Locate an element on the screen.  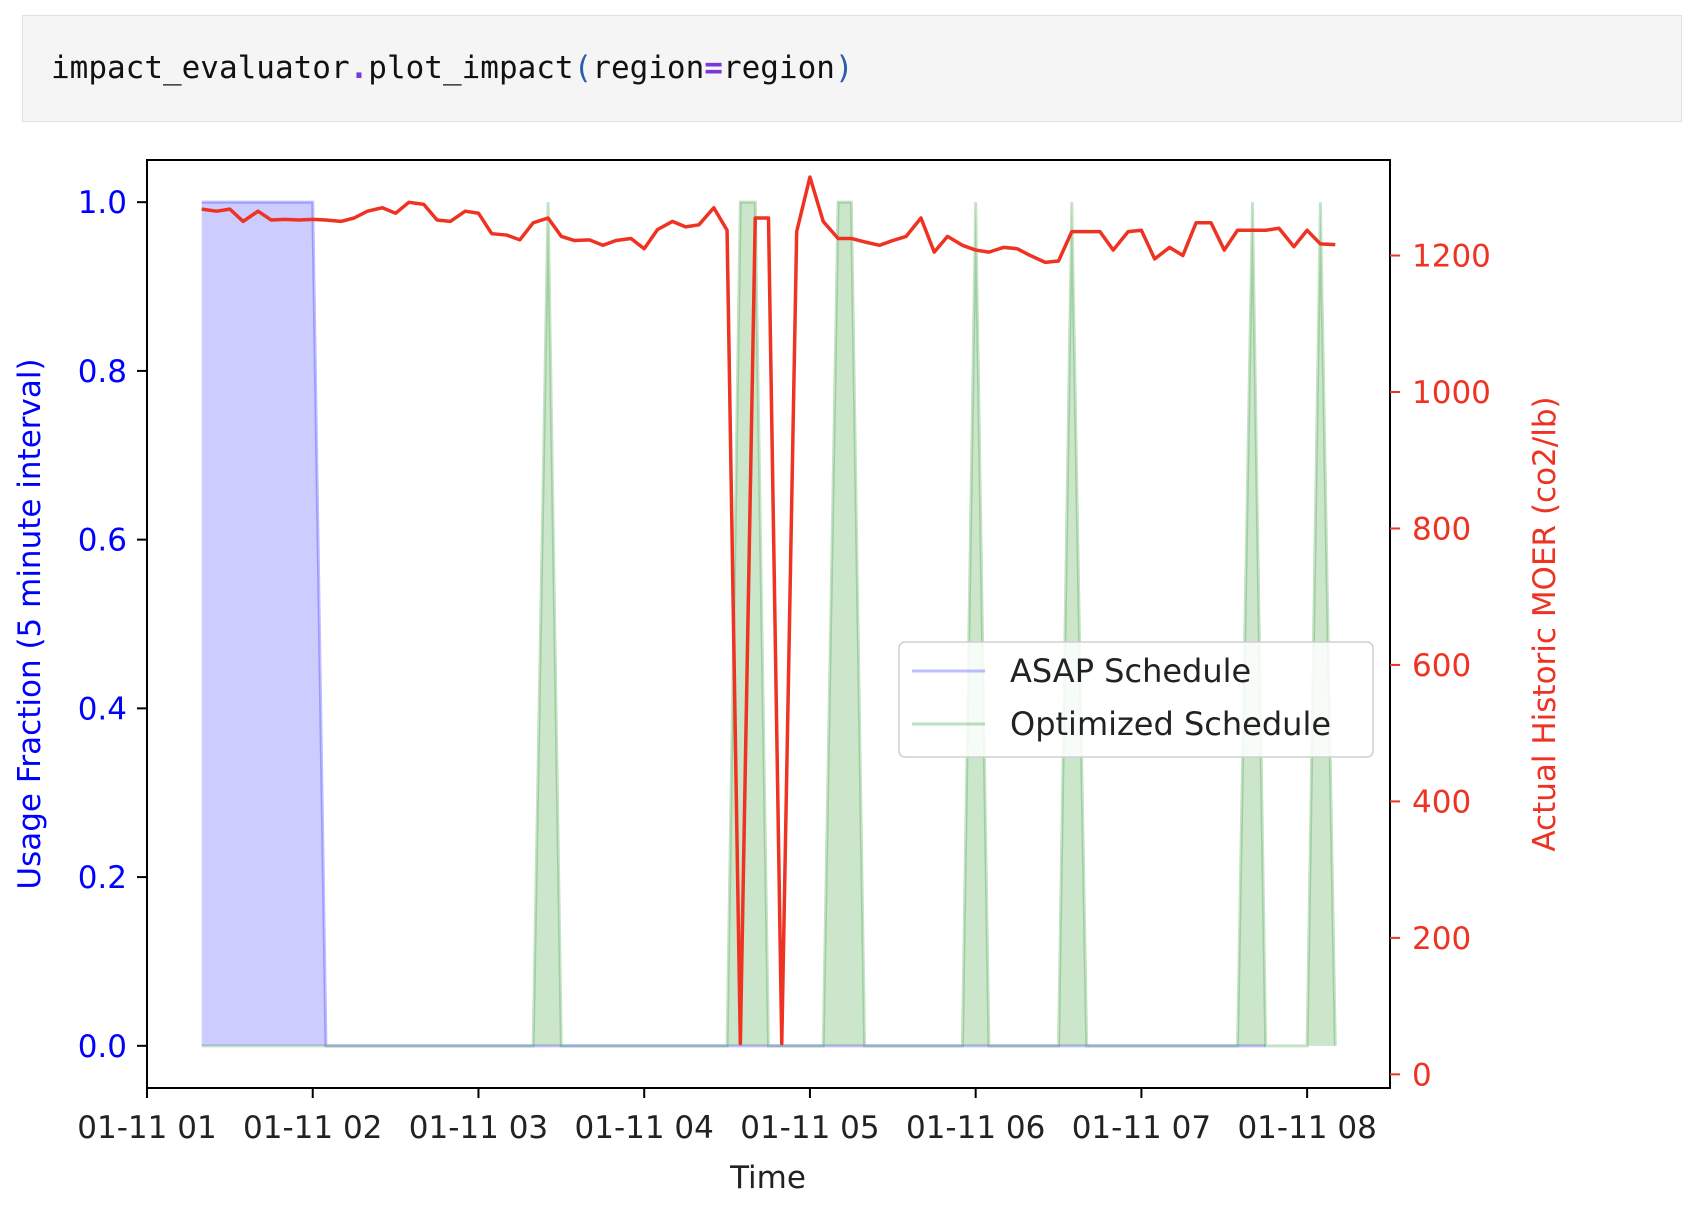
left-y-tick-label: 0.4 is located at coordinates (102, 709).